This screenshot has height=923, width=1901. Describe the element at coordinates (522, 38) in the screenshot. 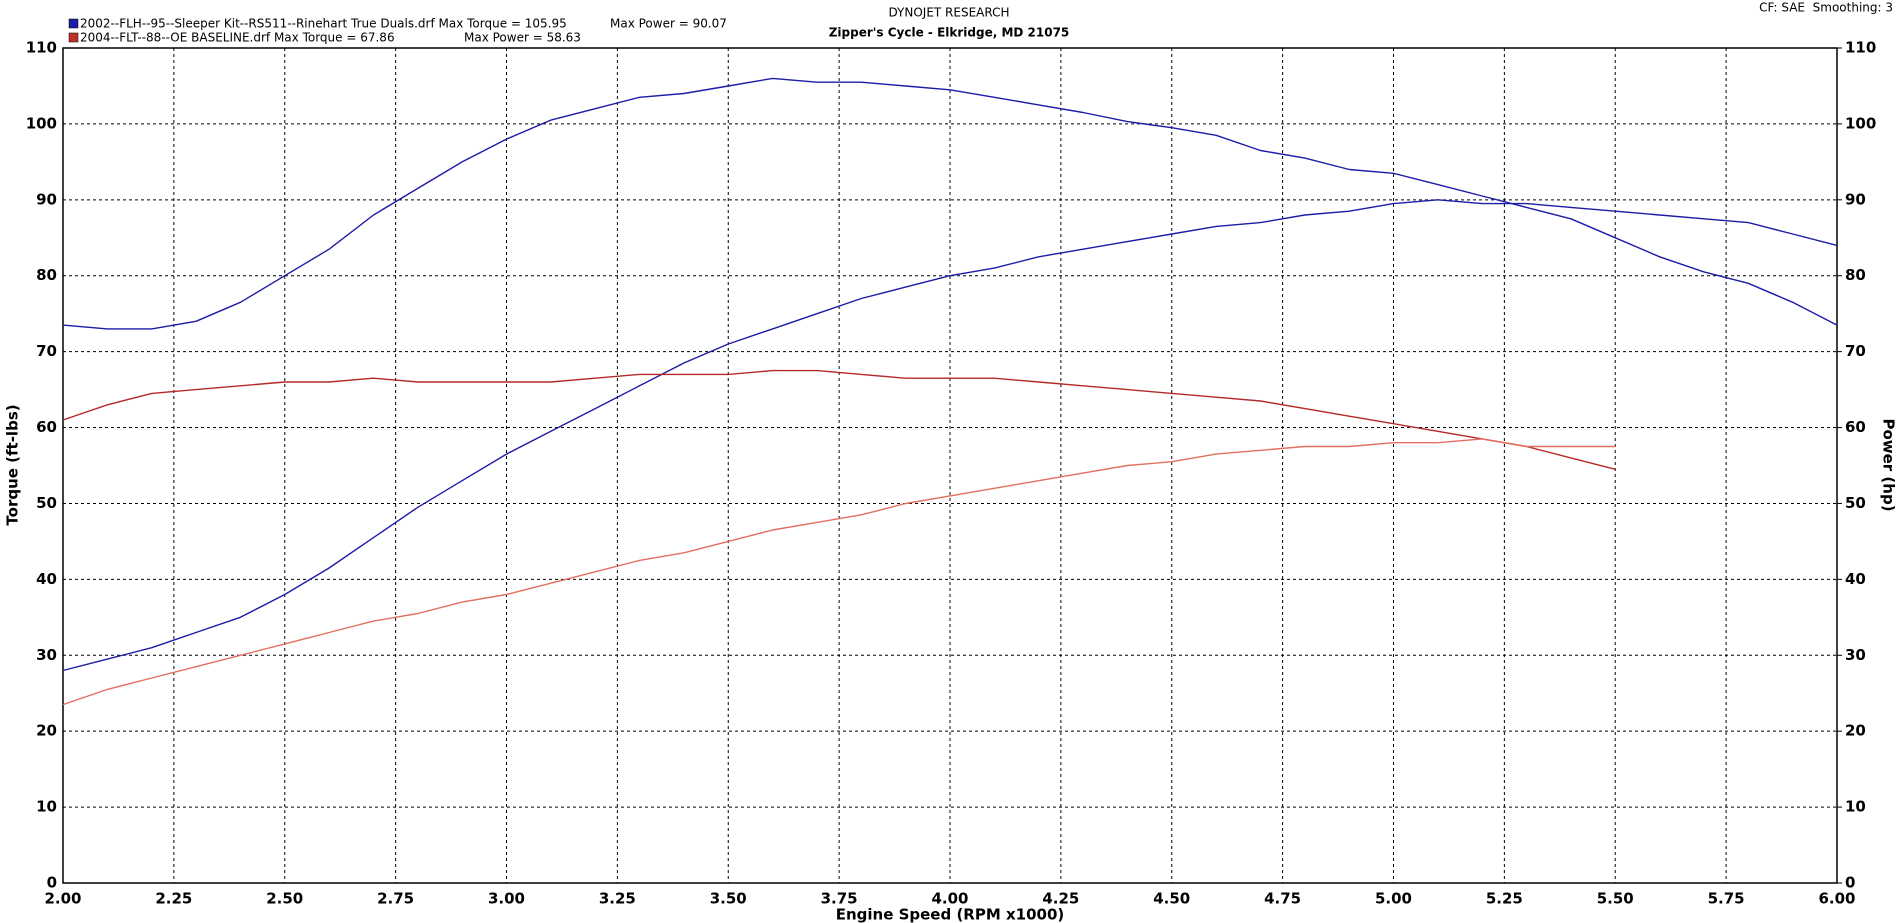

I see `legend-power: Max Power = 58.63` at that location.